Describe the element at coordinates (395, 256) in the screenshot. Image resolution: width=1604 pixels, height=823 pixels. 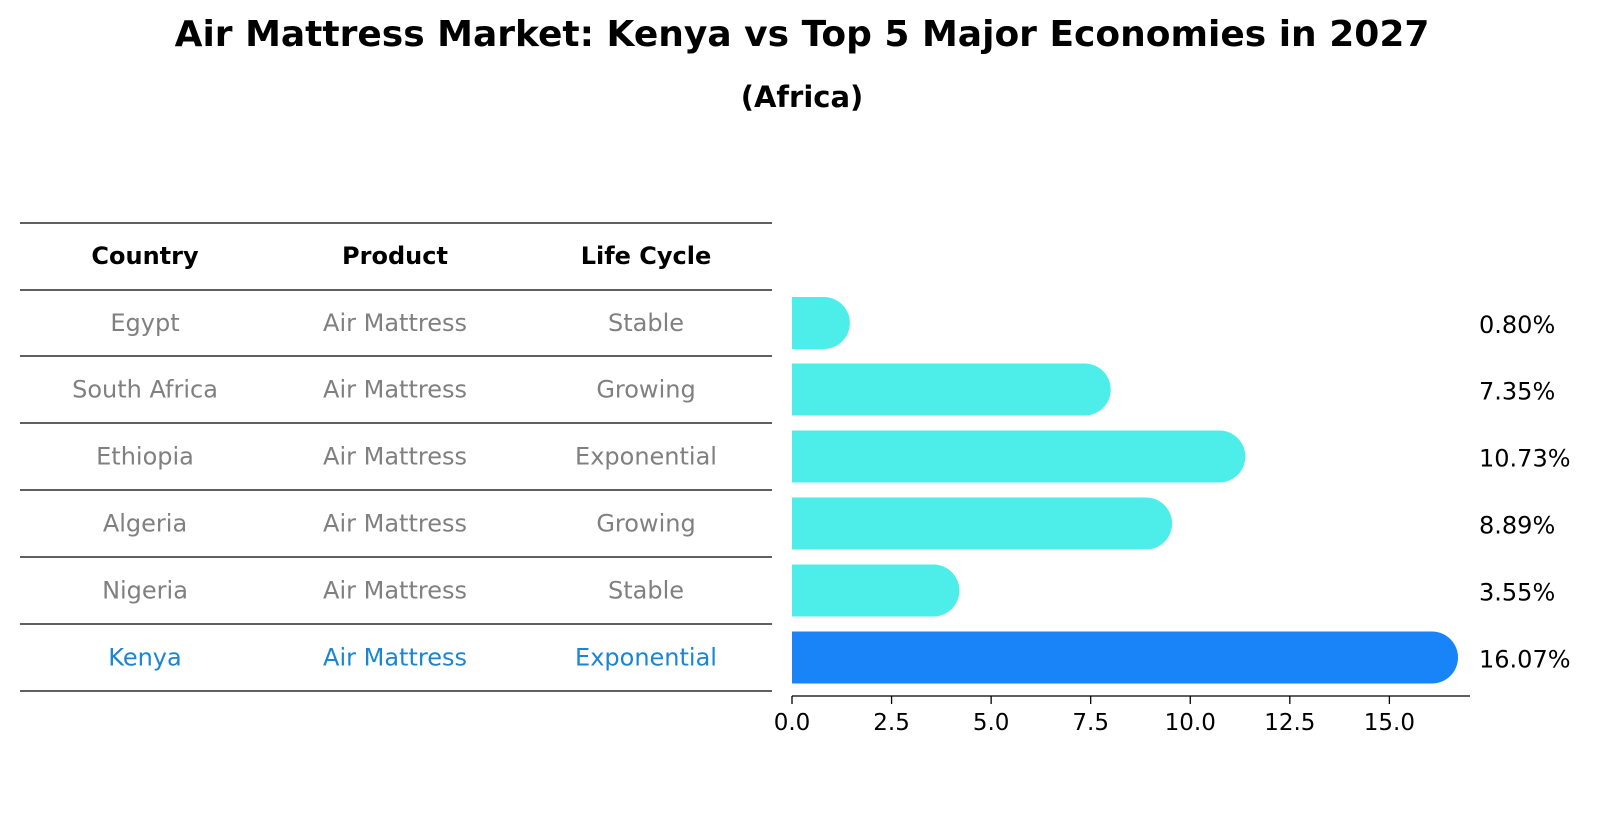
I see `table-header-product: Product` at that location.